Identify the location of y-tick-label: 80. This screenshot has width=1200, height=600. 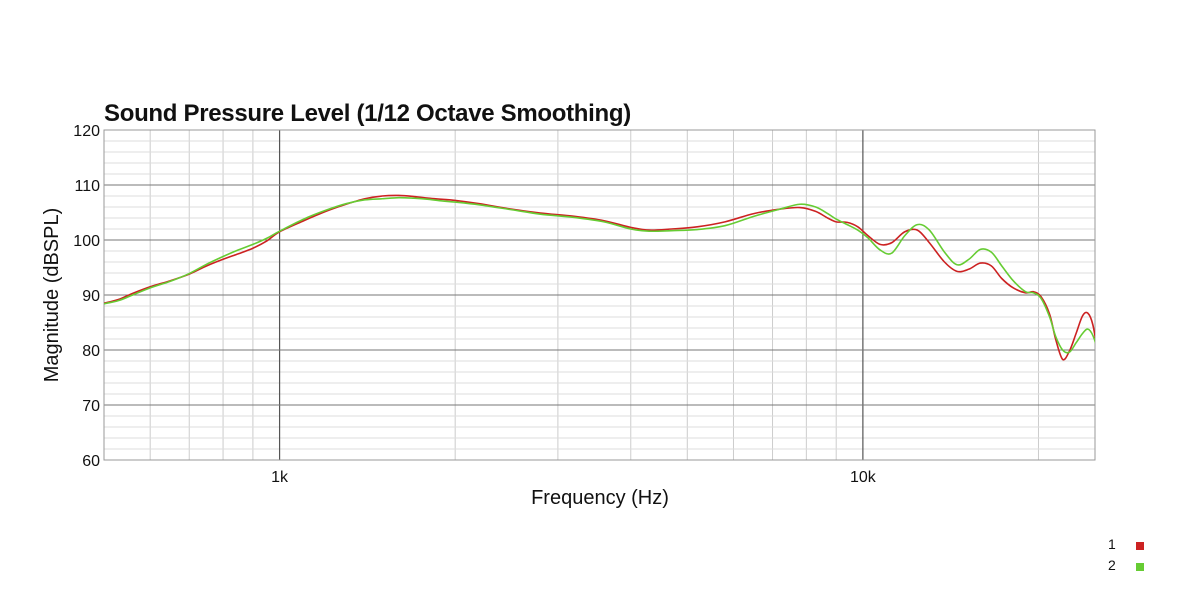
(91, 351).